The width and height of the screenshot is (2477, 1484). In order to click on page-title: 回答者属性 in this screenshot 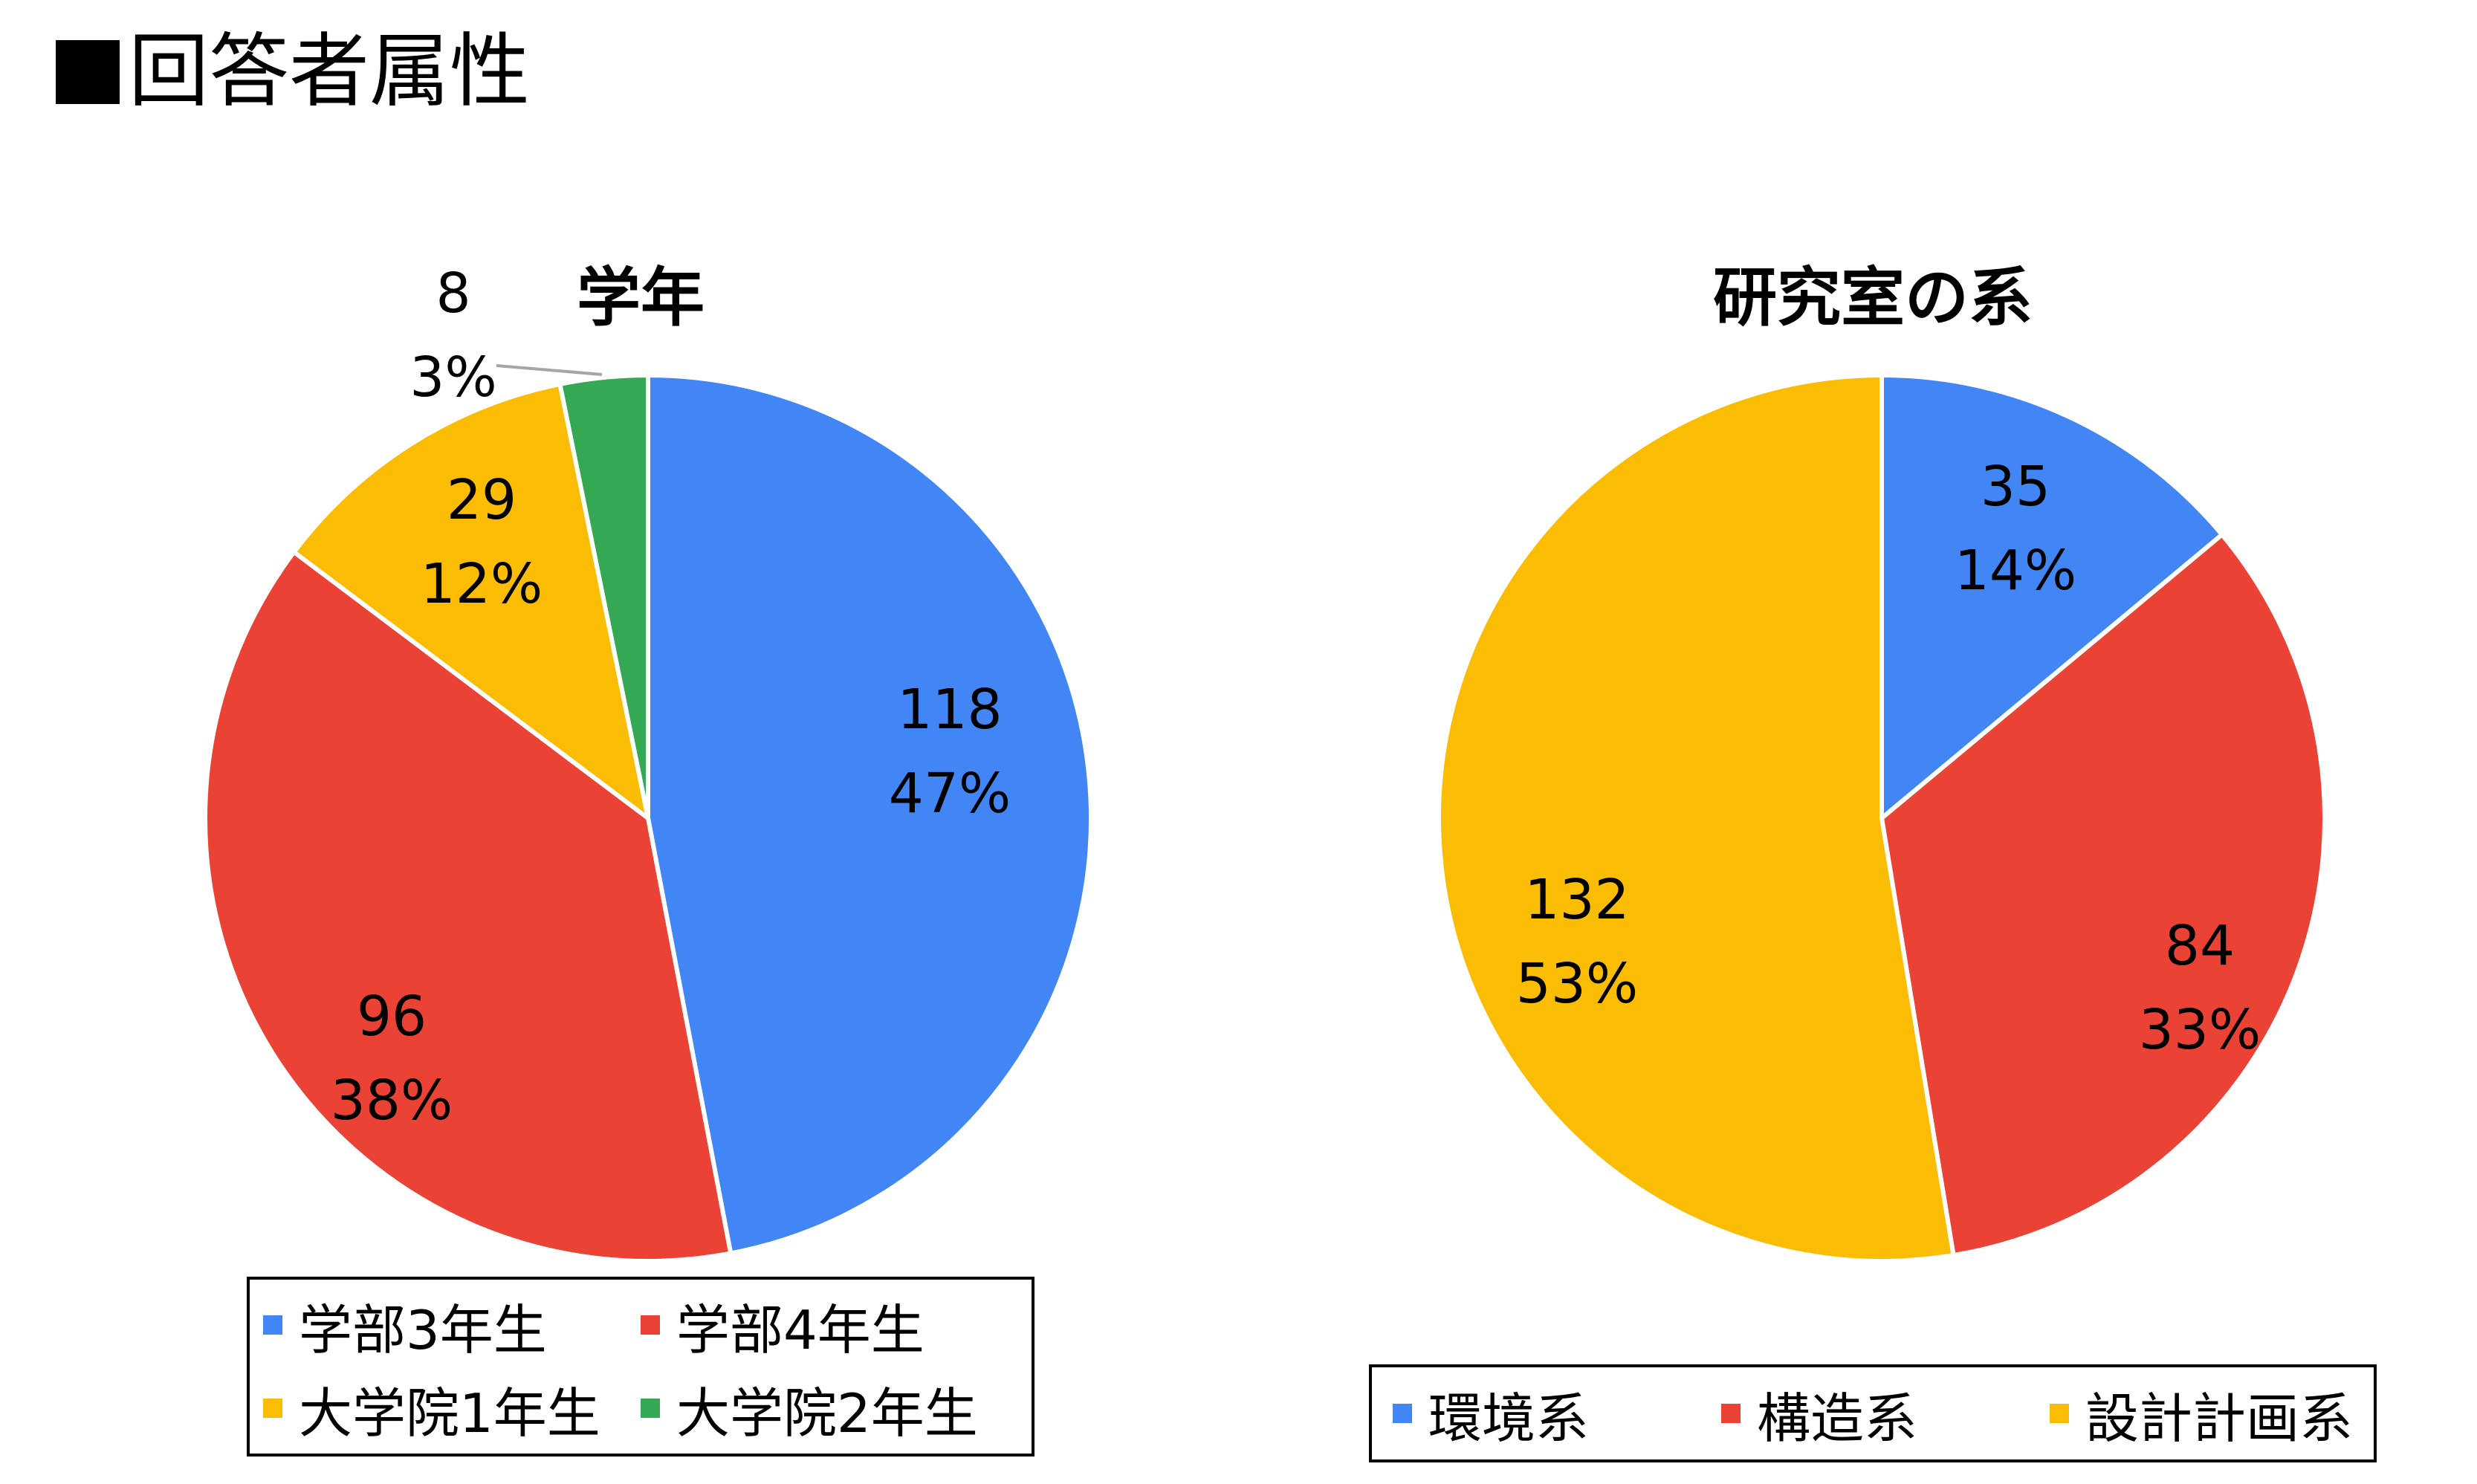, I will do `click(330, 72)`.